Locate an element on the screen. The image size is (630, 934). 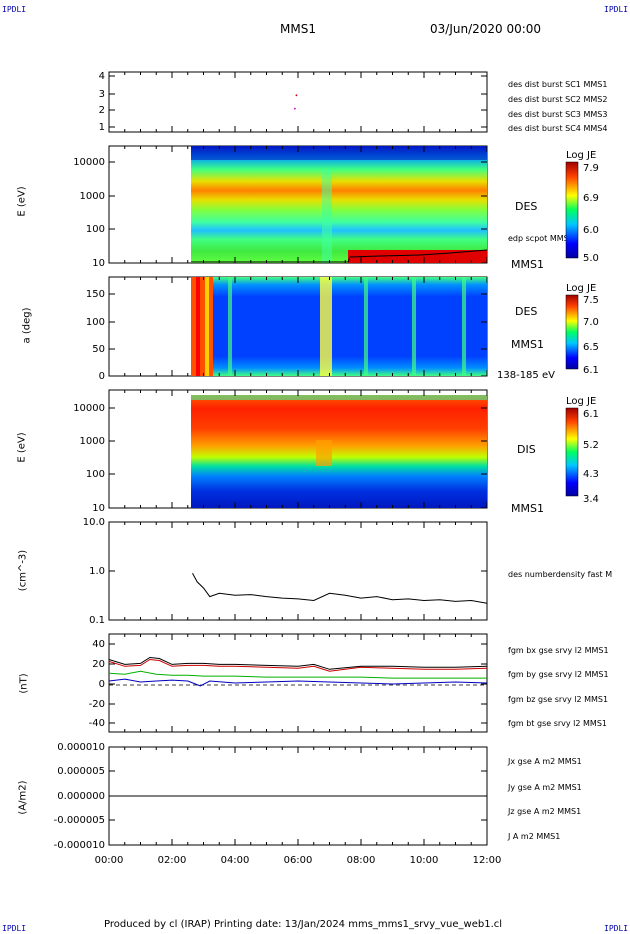
colorbar-tick-label: 4.3 is located at coordinates (591, 474).